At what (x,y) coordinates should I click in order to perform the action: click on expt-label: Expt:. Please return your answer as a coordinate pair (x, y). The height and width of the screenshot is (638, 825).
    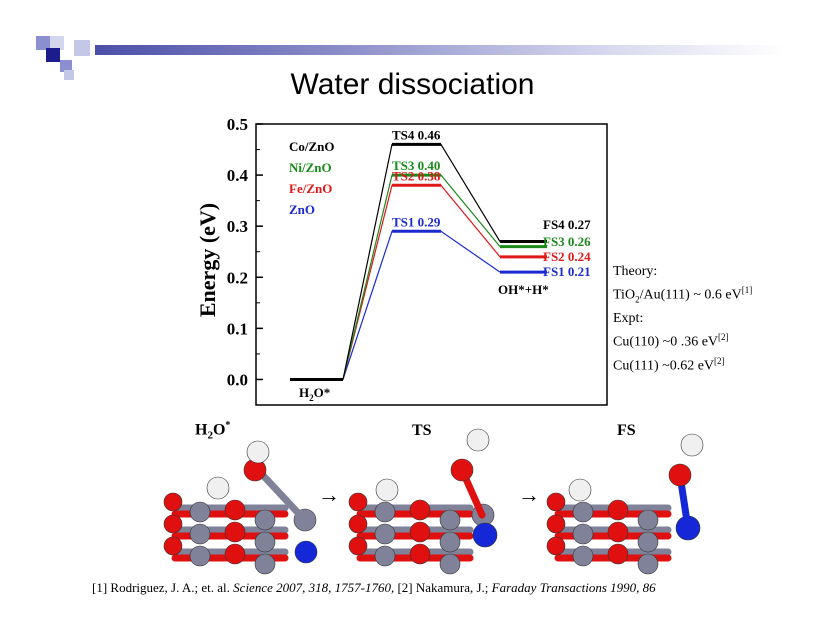
    Looking at the image, I should click on (628, 319).